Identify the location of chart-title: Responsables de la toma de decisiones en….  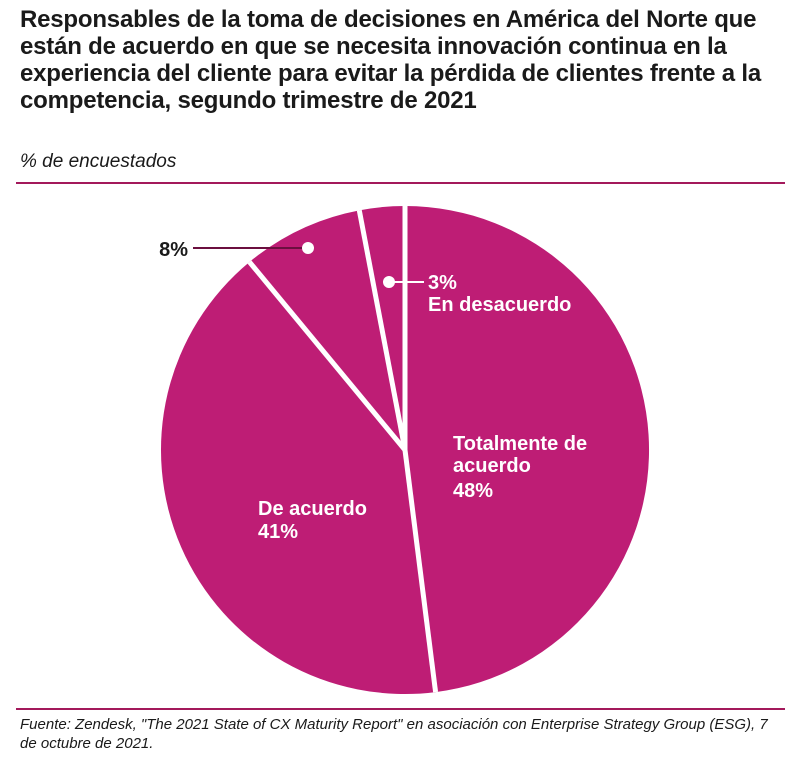
(391, 60).